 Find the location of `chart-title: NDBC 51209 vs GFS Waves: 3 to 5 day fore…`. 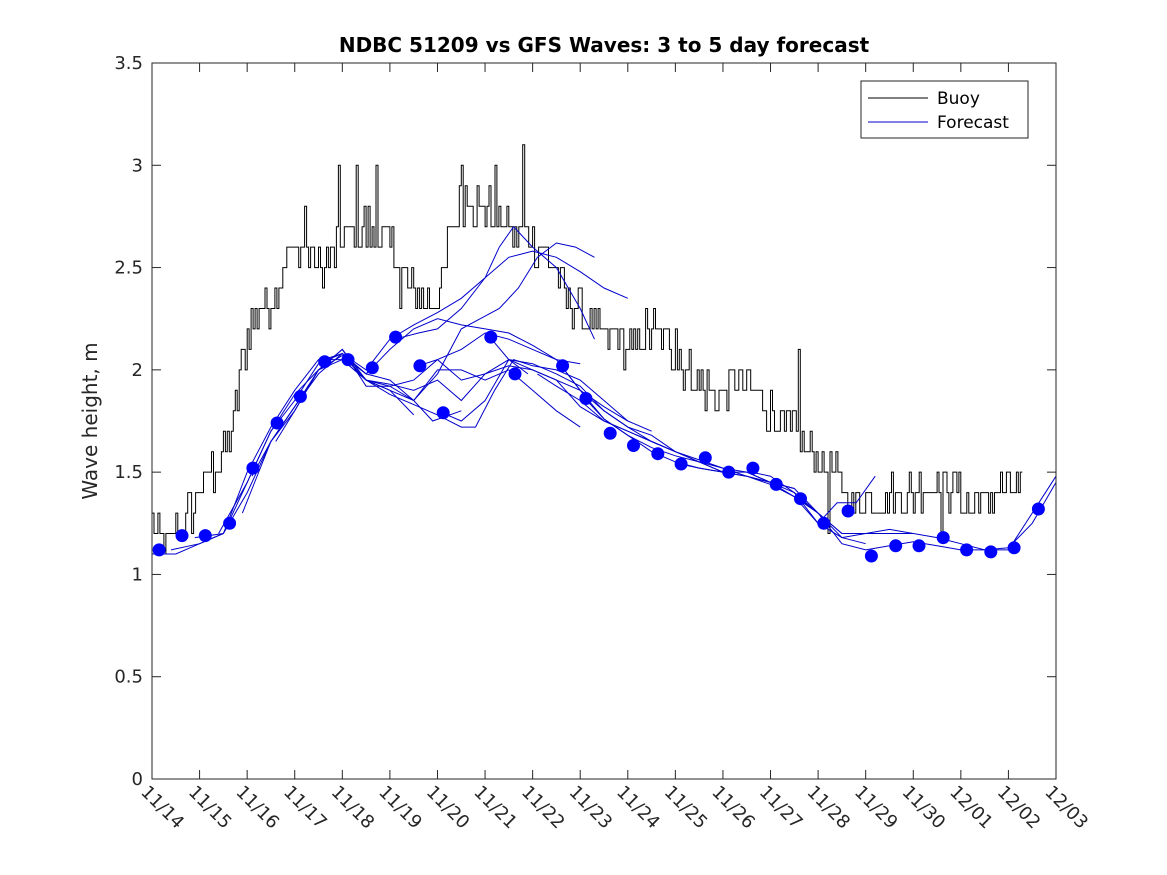

chart-title: NDBC 51209 vs GFS Waves: 3 to 5 day fore… is located at coordinates (604, 45).